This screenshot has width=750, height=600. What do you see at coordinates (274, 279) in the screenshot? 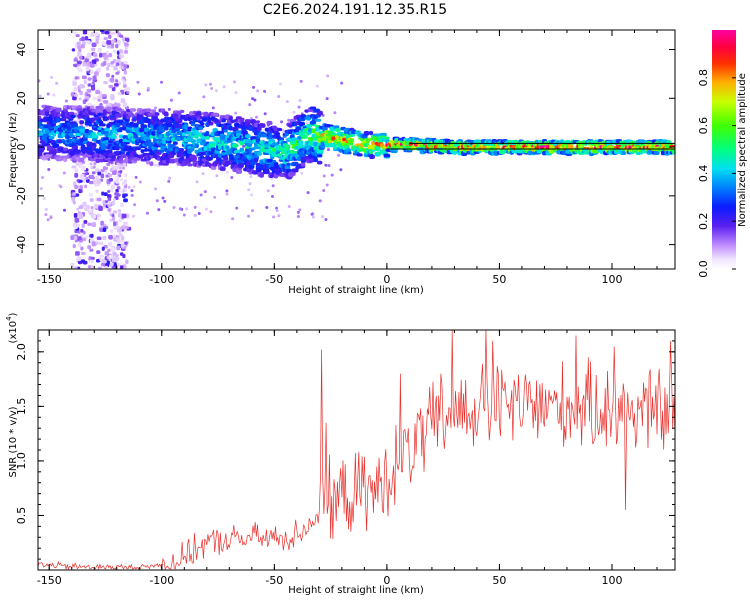
I see `x-tick-label: -50` at bounding box center [274, 279].